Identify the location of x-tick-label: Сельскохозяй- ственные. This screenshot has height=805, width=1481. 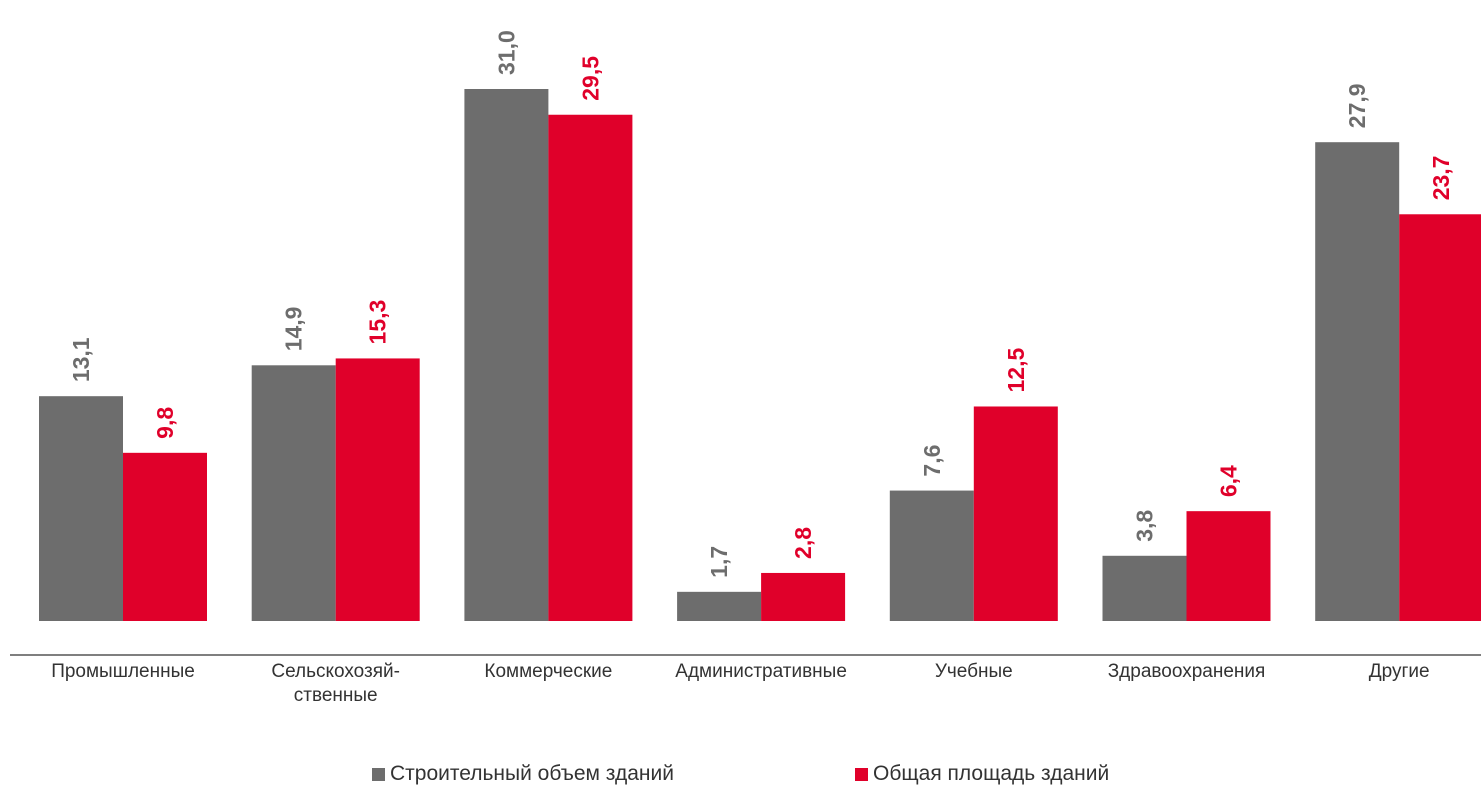
(335, 683).